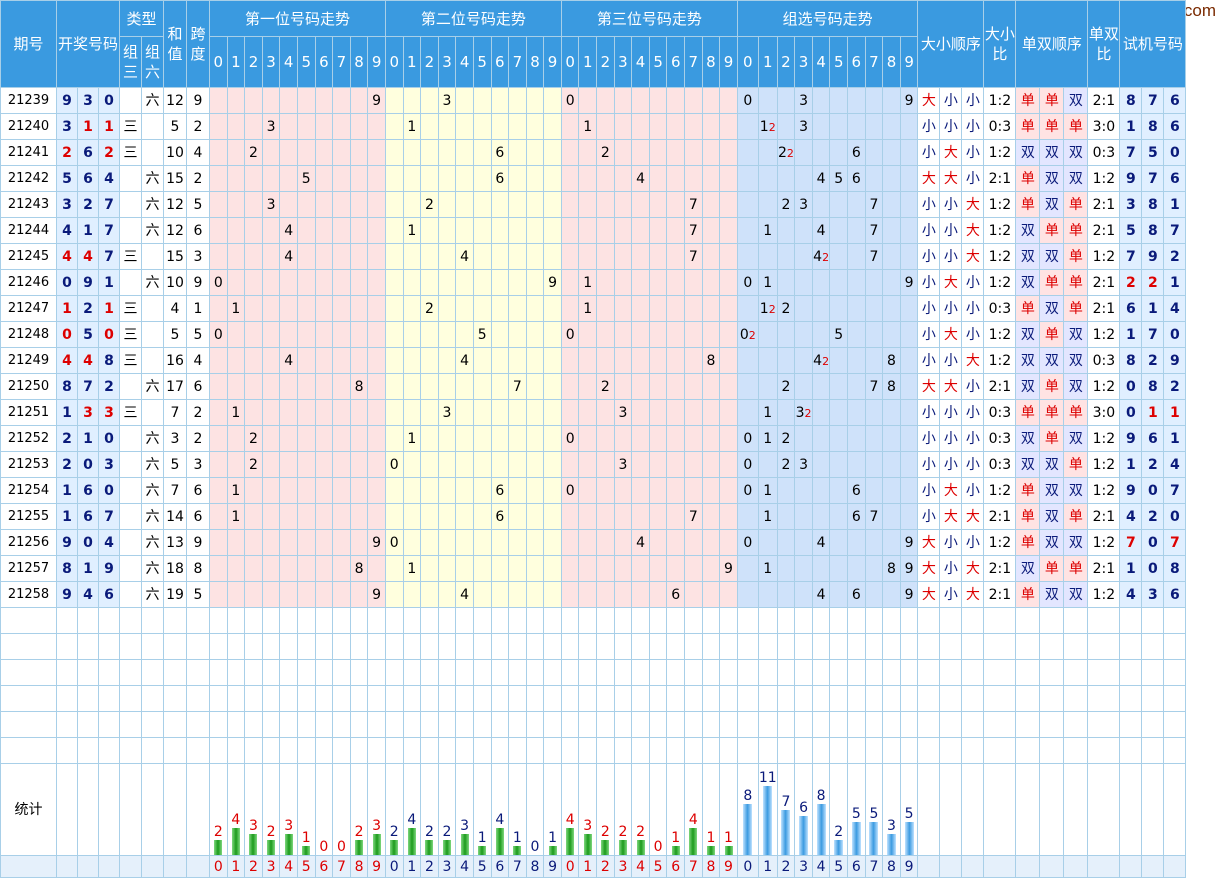 This screenshot has width=1226, height=878. Describe the element at coordinates (271, 809) in the screenshot. I see `stats-bar-cell: 2` at that location.